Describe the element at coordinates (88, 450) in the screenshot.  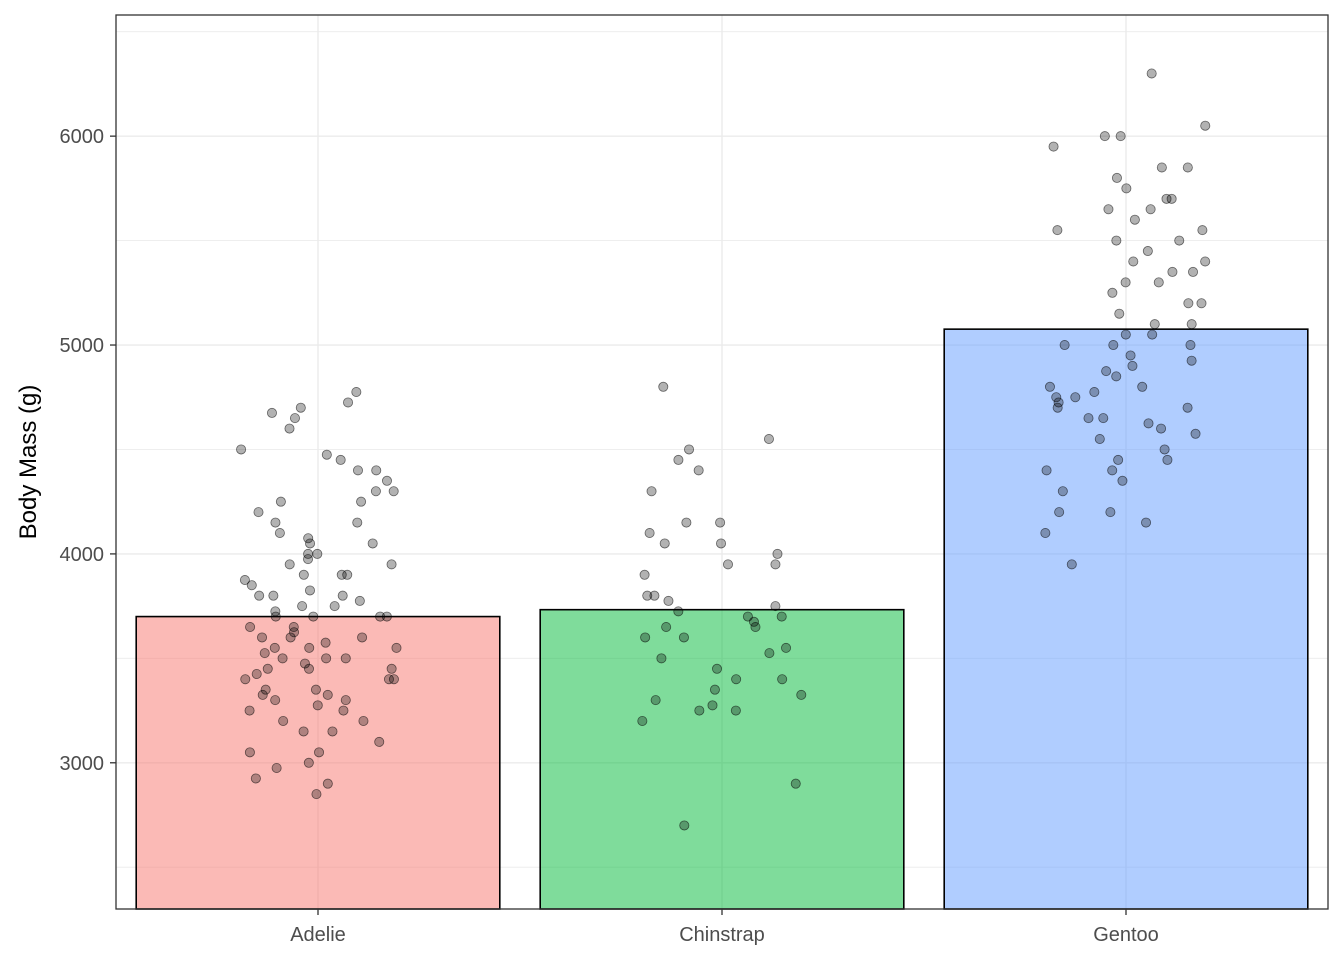
I see `y-axis: 3000 4000 5000 6000` at that location.